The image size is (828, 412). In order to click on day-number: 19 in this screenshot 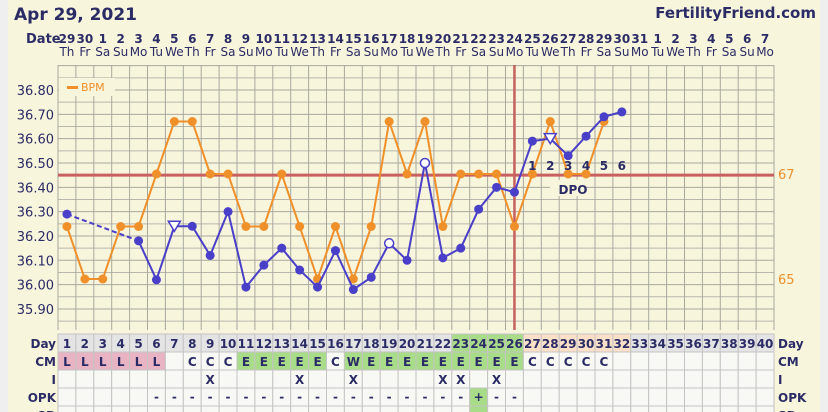, I will do `click(389, 344)`.